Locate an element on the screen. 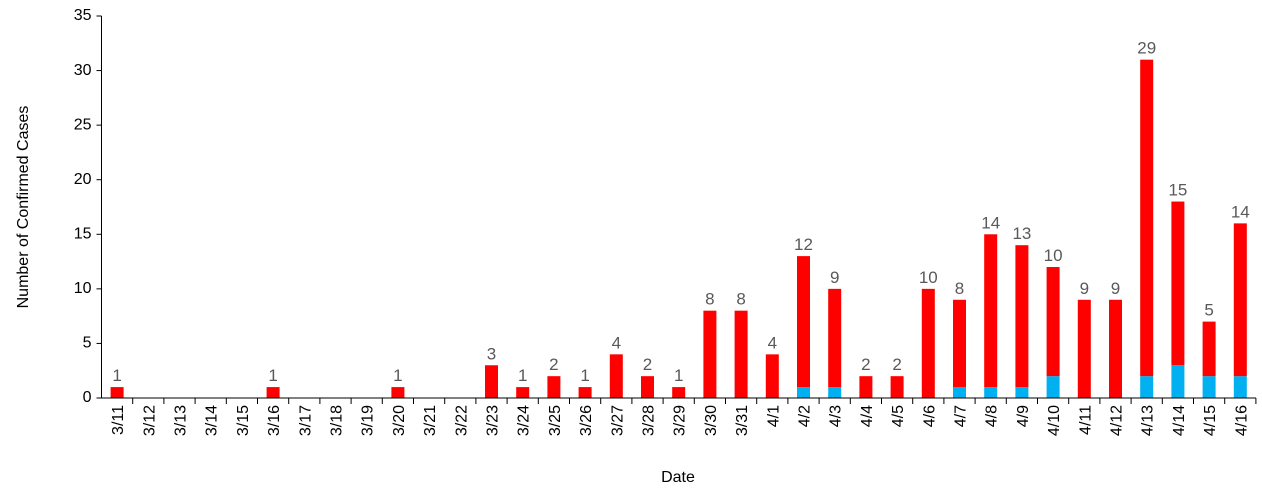  data-label: 15 is located at coordinates (1177, 190).